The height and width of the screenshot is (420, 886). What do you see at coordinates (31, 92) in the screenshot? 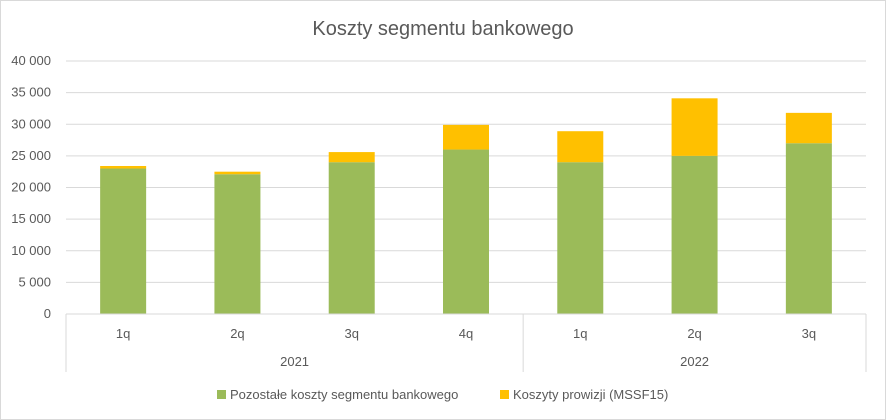
I see `y-tick-label: 35 000` at bounding box center [31, 92].